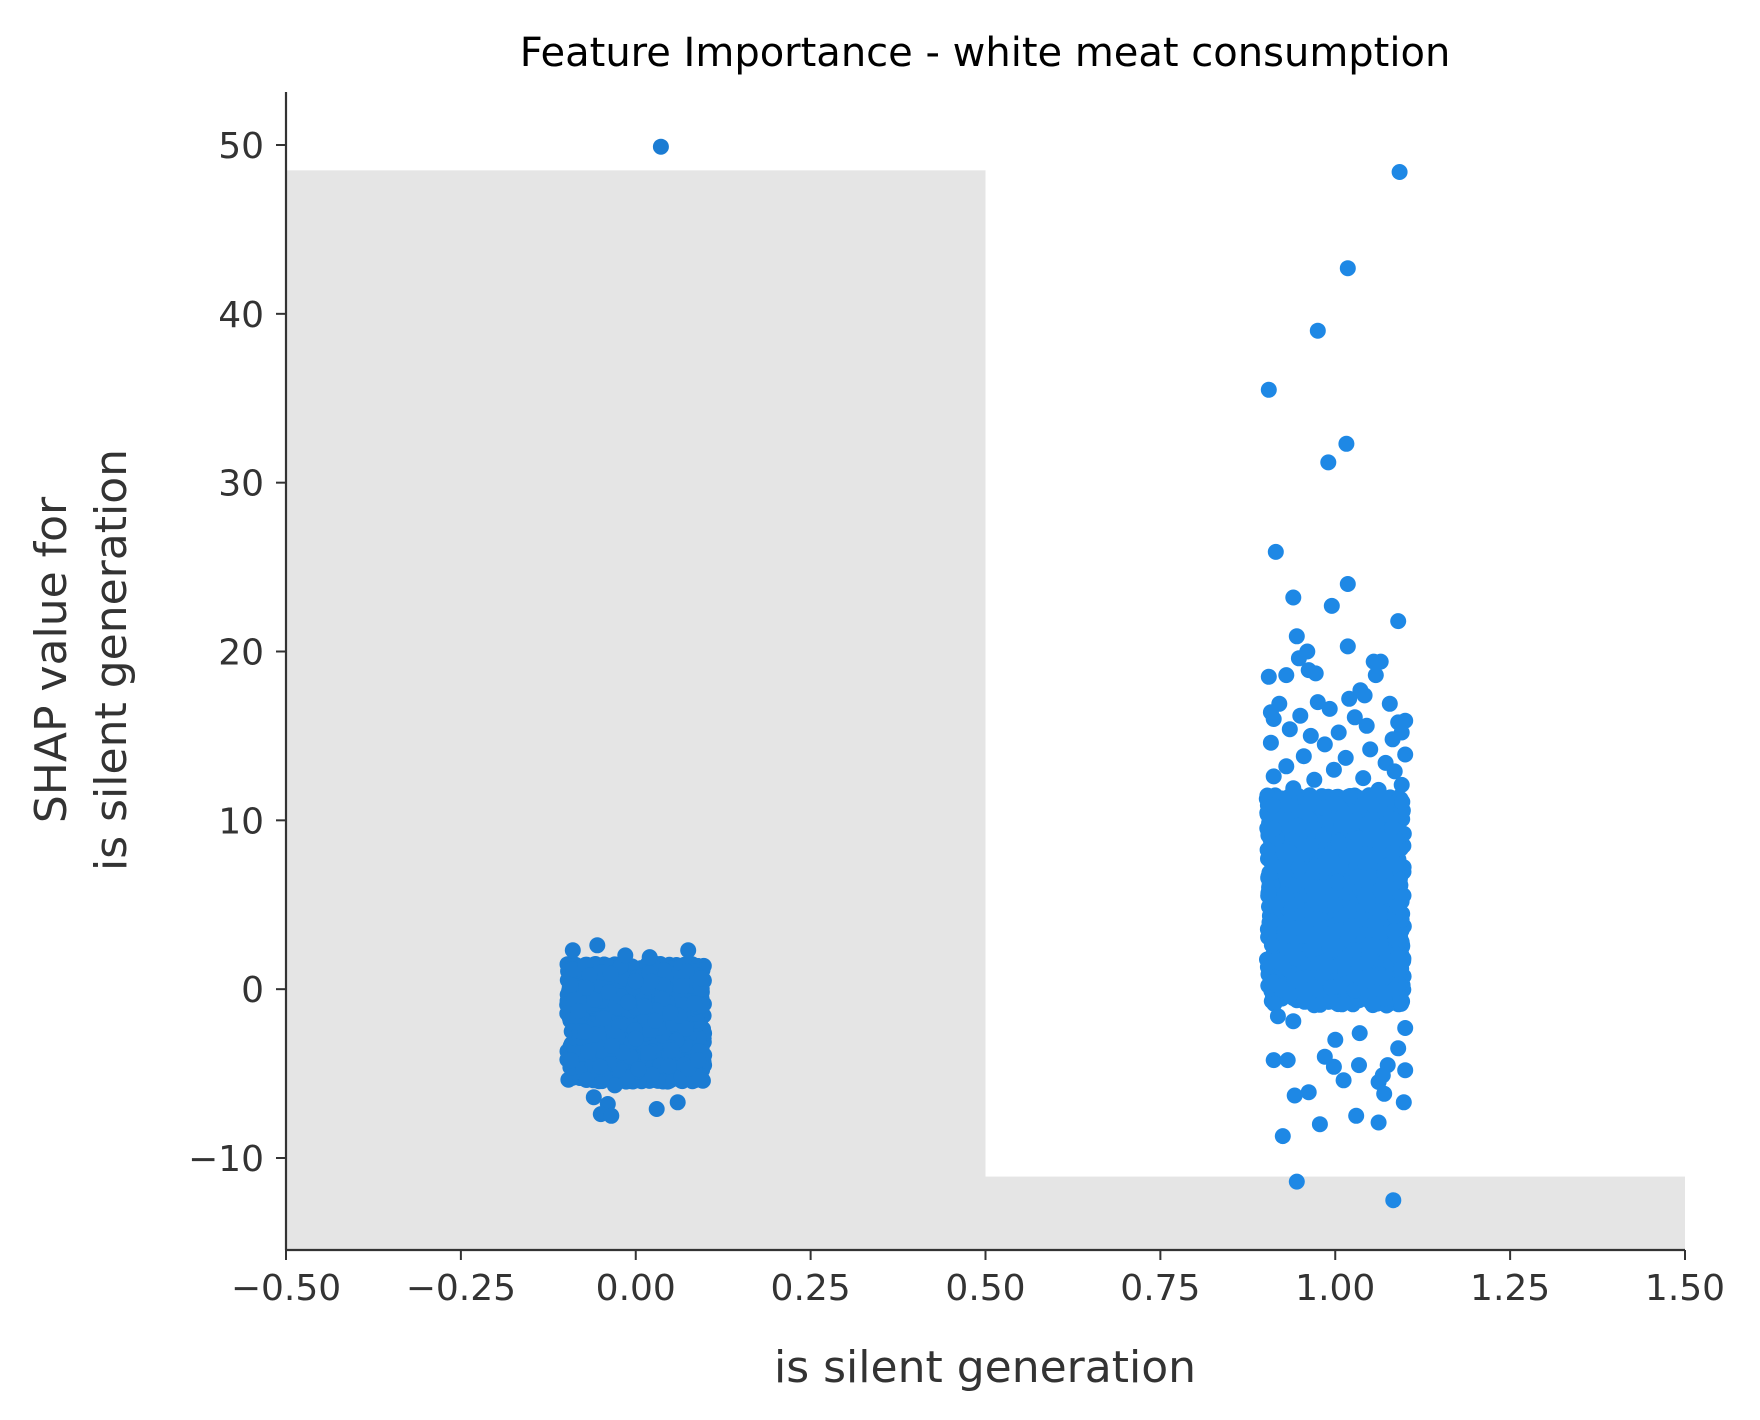 Image resolution: width=1760 pixels, height=1420 pixels. What do you see at coordinates (1335, 1288) in the screenshot?
I see `x-tick-label: 1.00` at bounding box center [1335, 1288].